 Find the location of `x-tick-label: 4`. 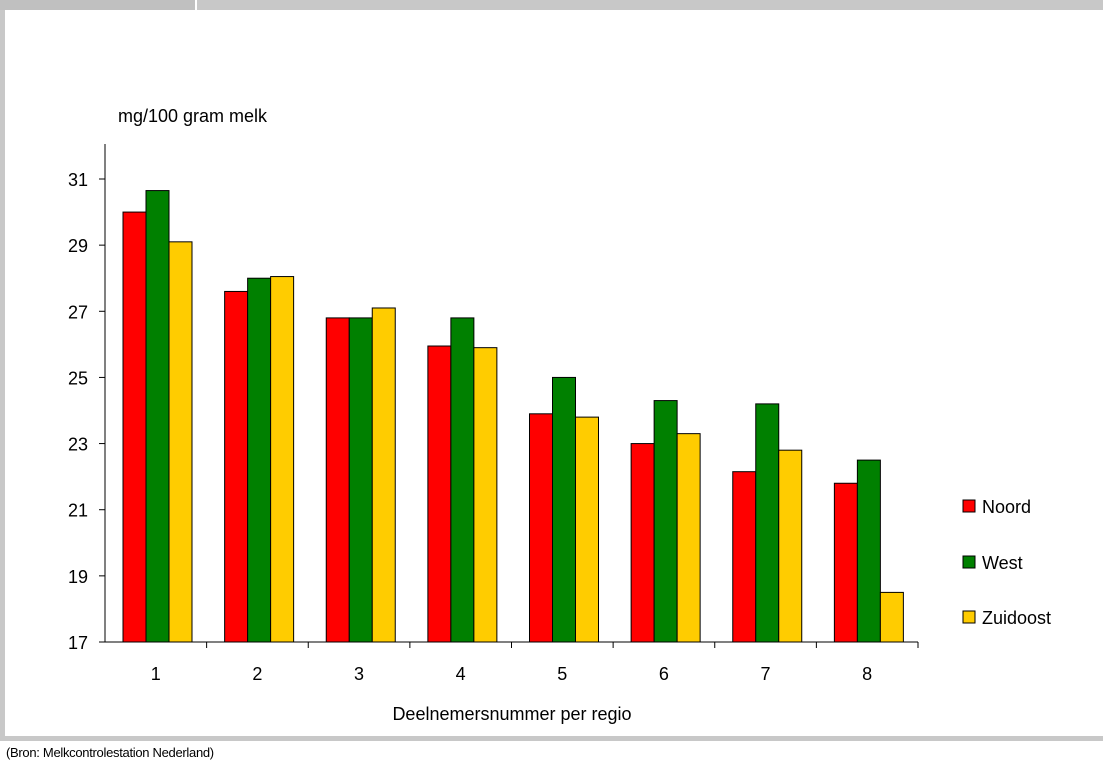

x-tick-label: 4 is located at coordinates (461, 674).